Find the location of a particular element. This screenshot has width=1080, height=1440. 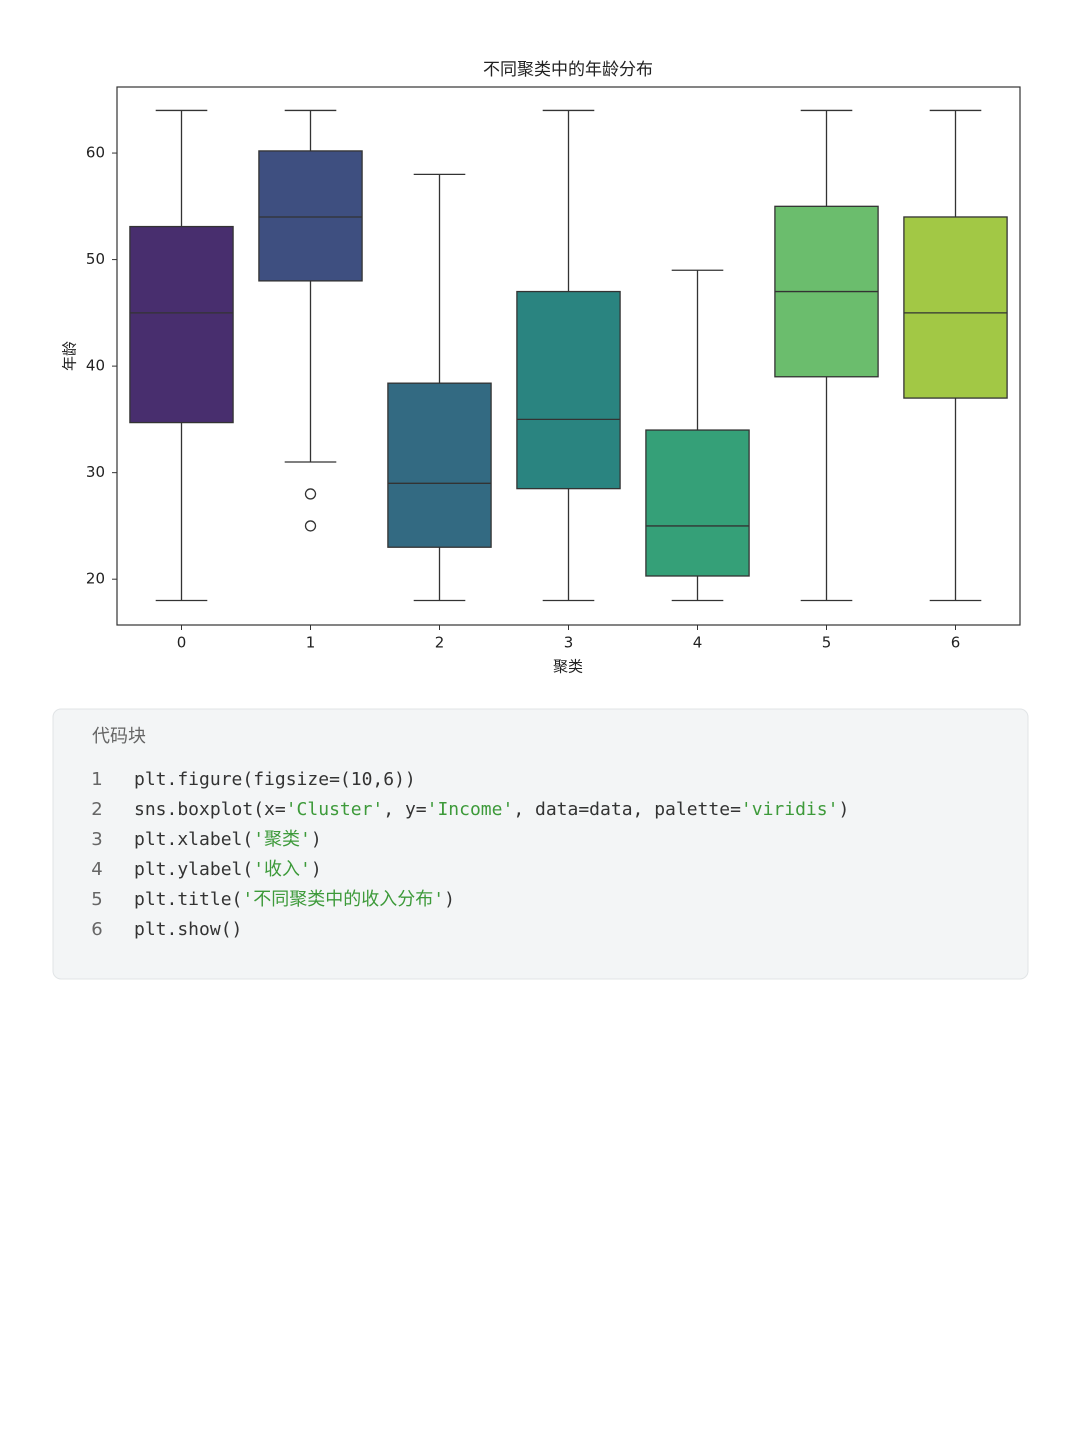

y-tick-label: 20 is located at coordinates (95, 579).